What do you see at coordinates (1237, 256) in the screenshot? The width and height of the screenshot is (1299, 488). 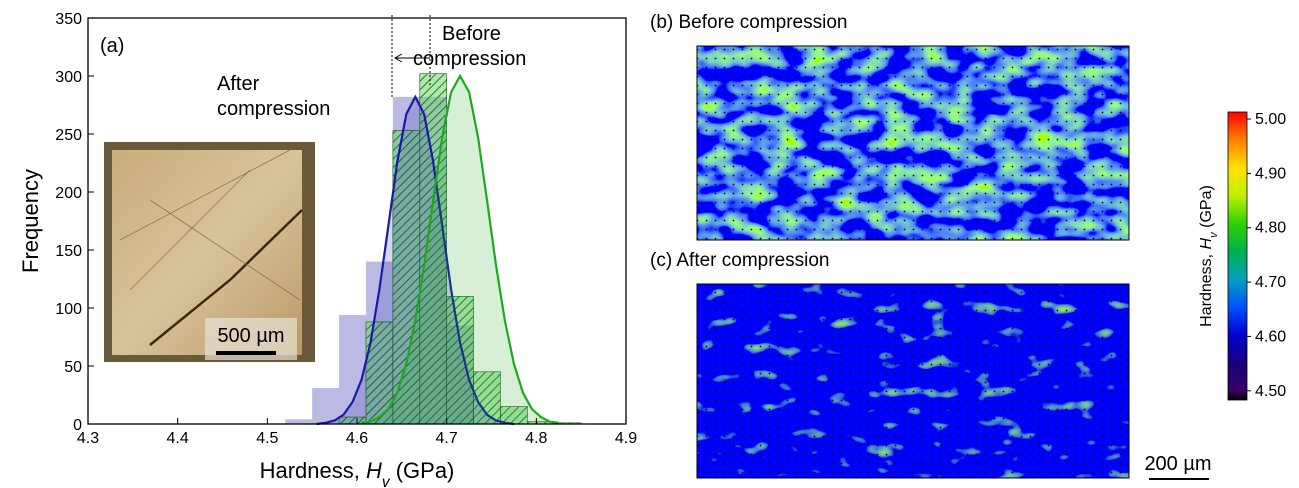 I see `colorbar` at bounding box center [1237, 256].